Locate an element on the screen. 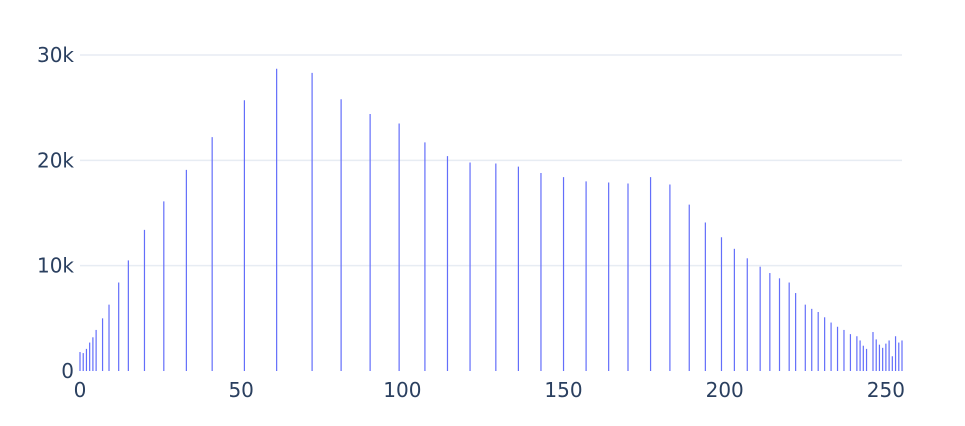 This screenshot has width=965, height=426. y-tick-label: 0 is located at coordinates (67, 371).